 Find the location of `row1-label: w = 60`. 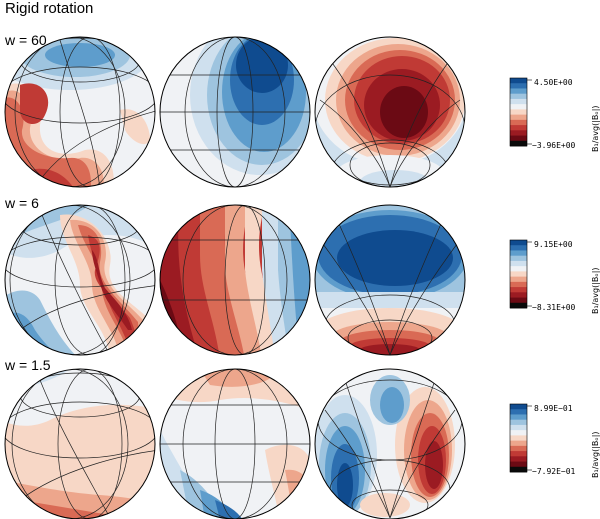

row1-label: w = 60 is located at coordinates (26, 40).